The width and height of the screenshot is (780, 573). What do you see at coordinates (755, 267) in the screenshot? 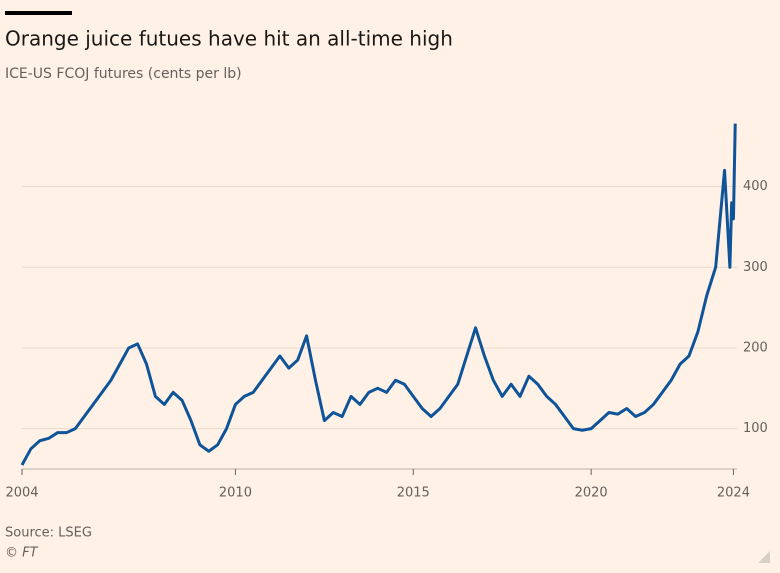
I see `y-tick-label: 300` at bounding box center [755, 267].